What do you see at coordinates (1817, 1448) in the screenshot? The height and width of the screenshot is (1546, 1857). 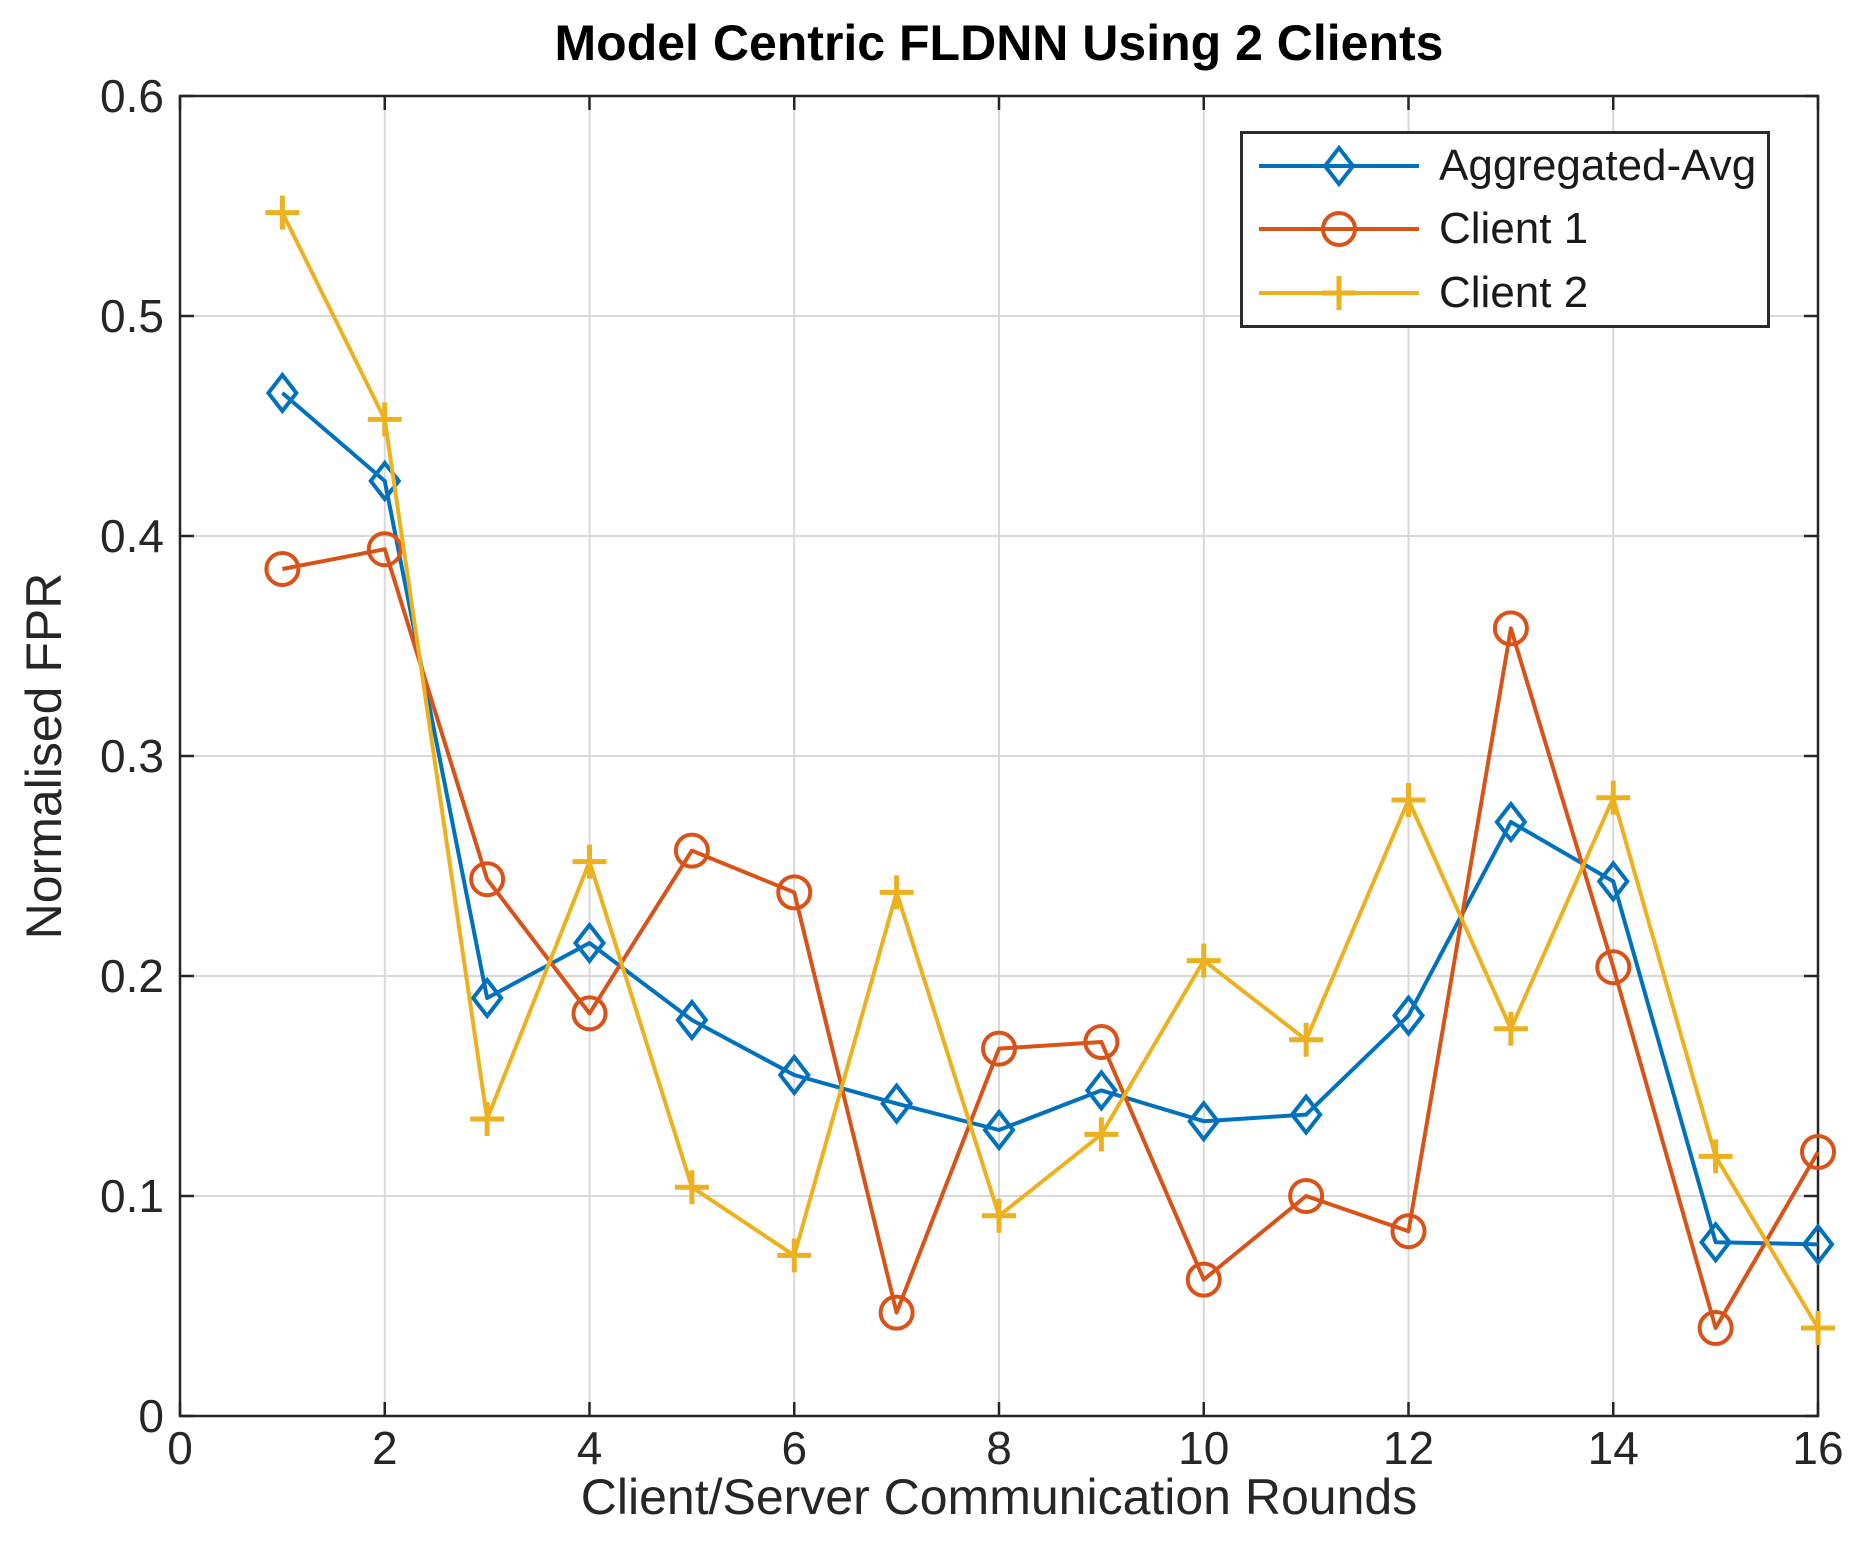 I see `x-tick-label-16: 16` at bounding box center [1817, 1448].